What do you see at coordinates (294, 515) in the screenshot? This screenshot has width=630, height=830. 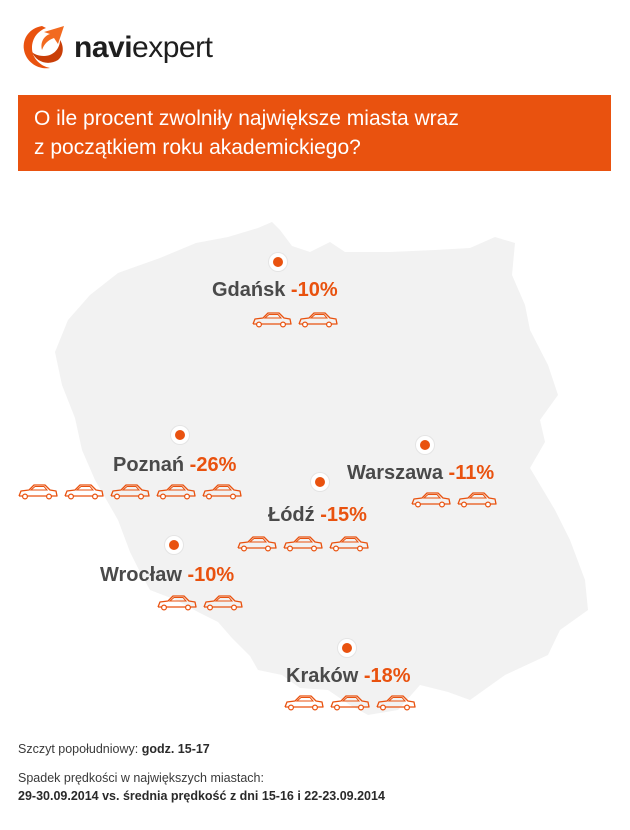 I see `city-name: Łódź` at bounding box center [294, 515].